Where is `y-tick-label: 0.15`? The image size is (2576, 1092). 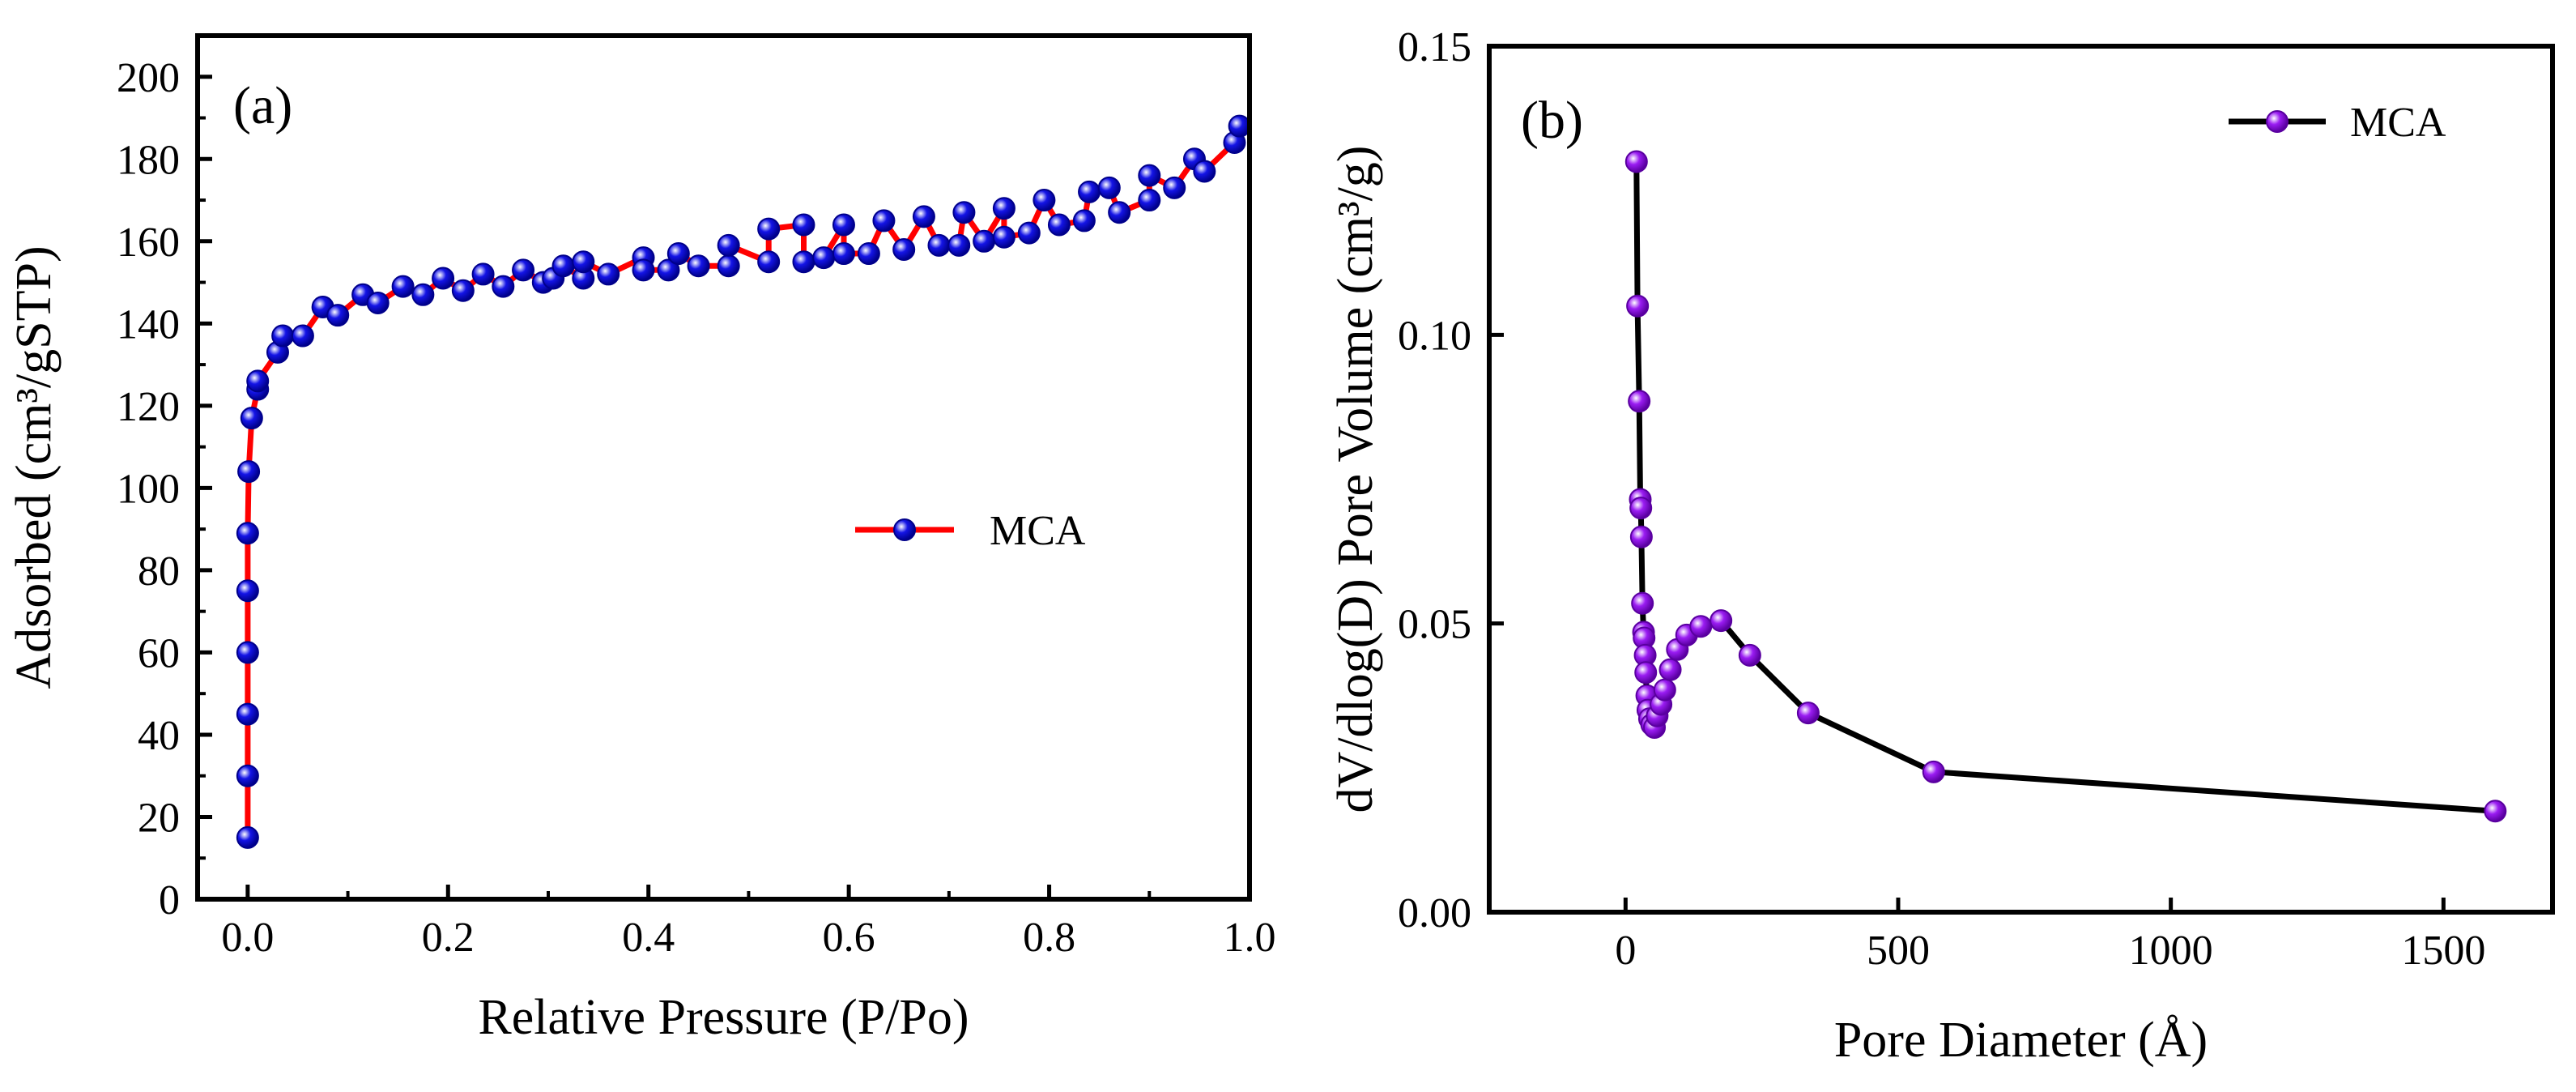 y-tick-label: 0.15 is located at coordinates (1434, 47).